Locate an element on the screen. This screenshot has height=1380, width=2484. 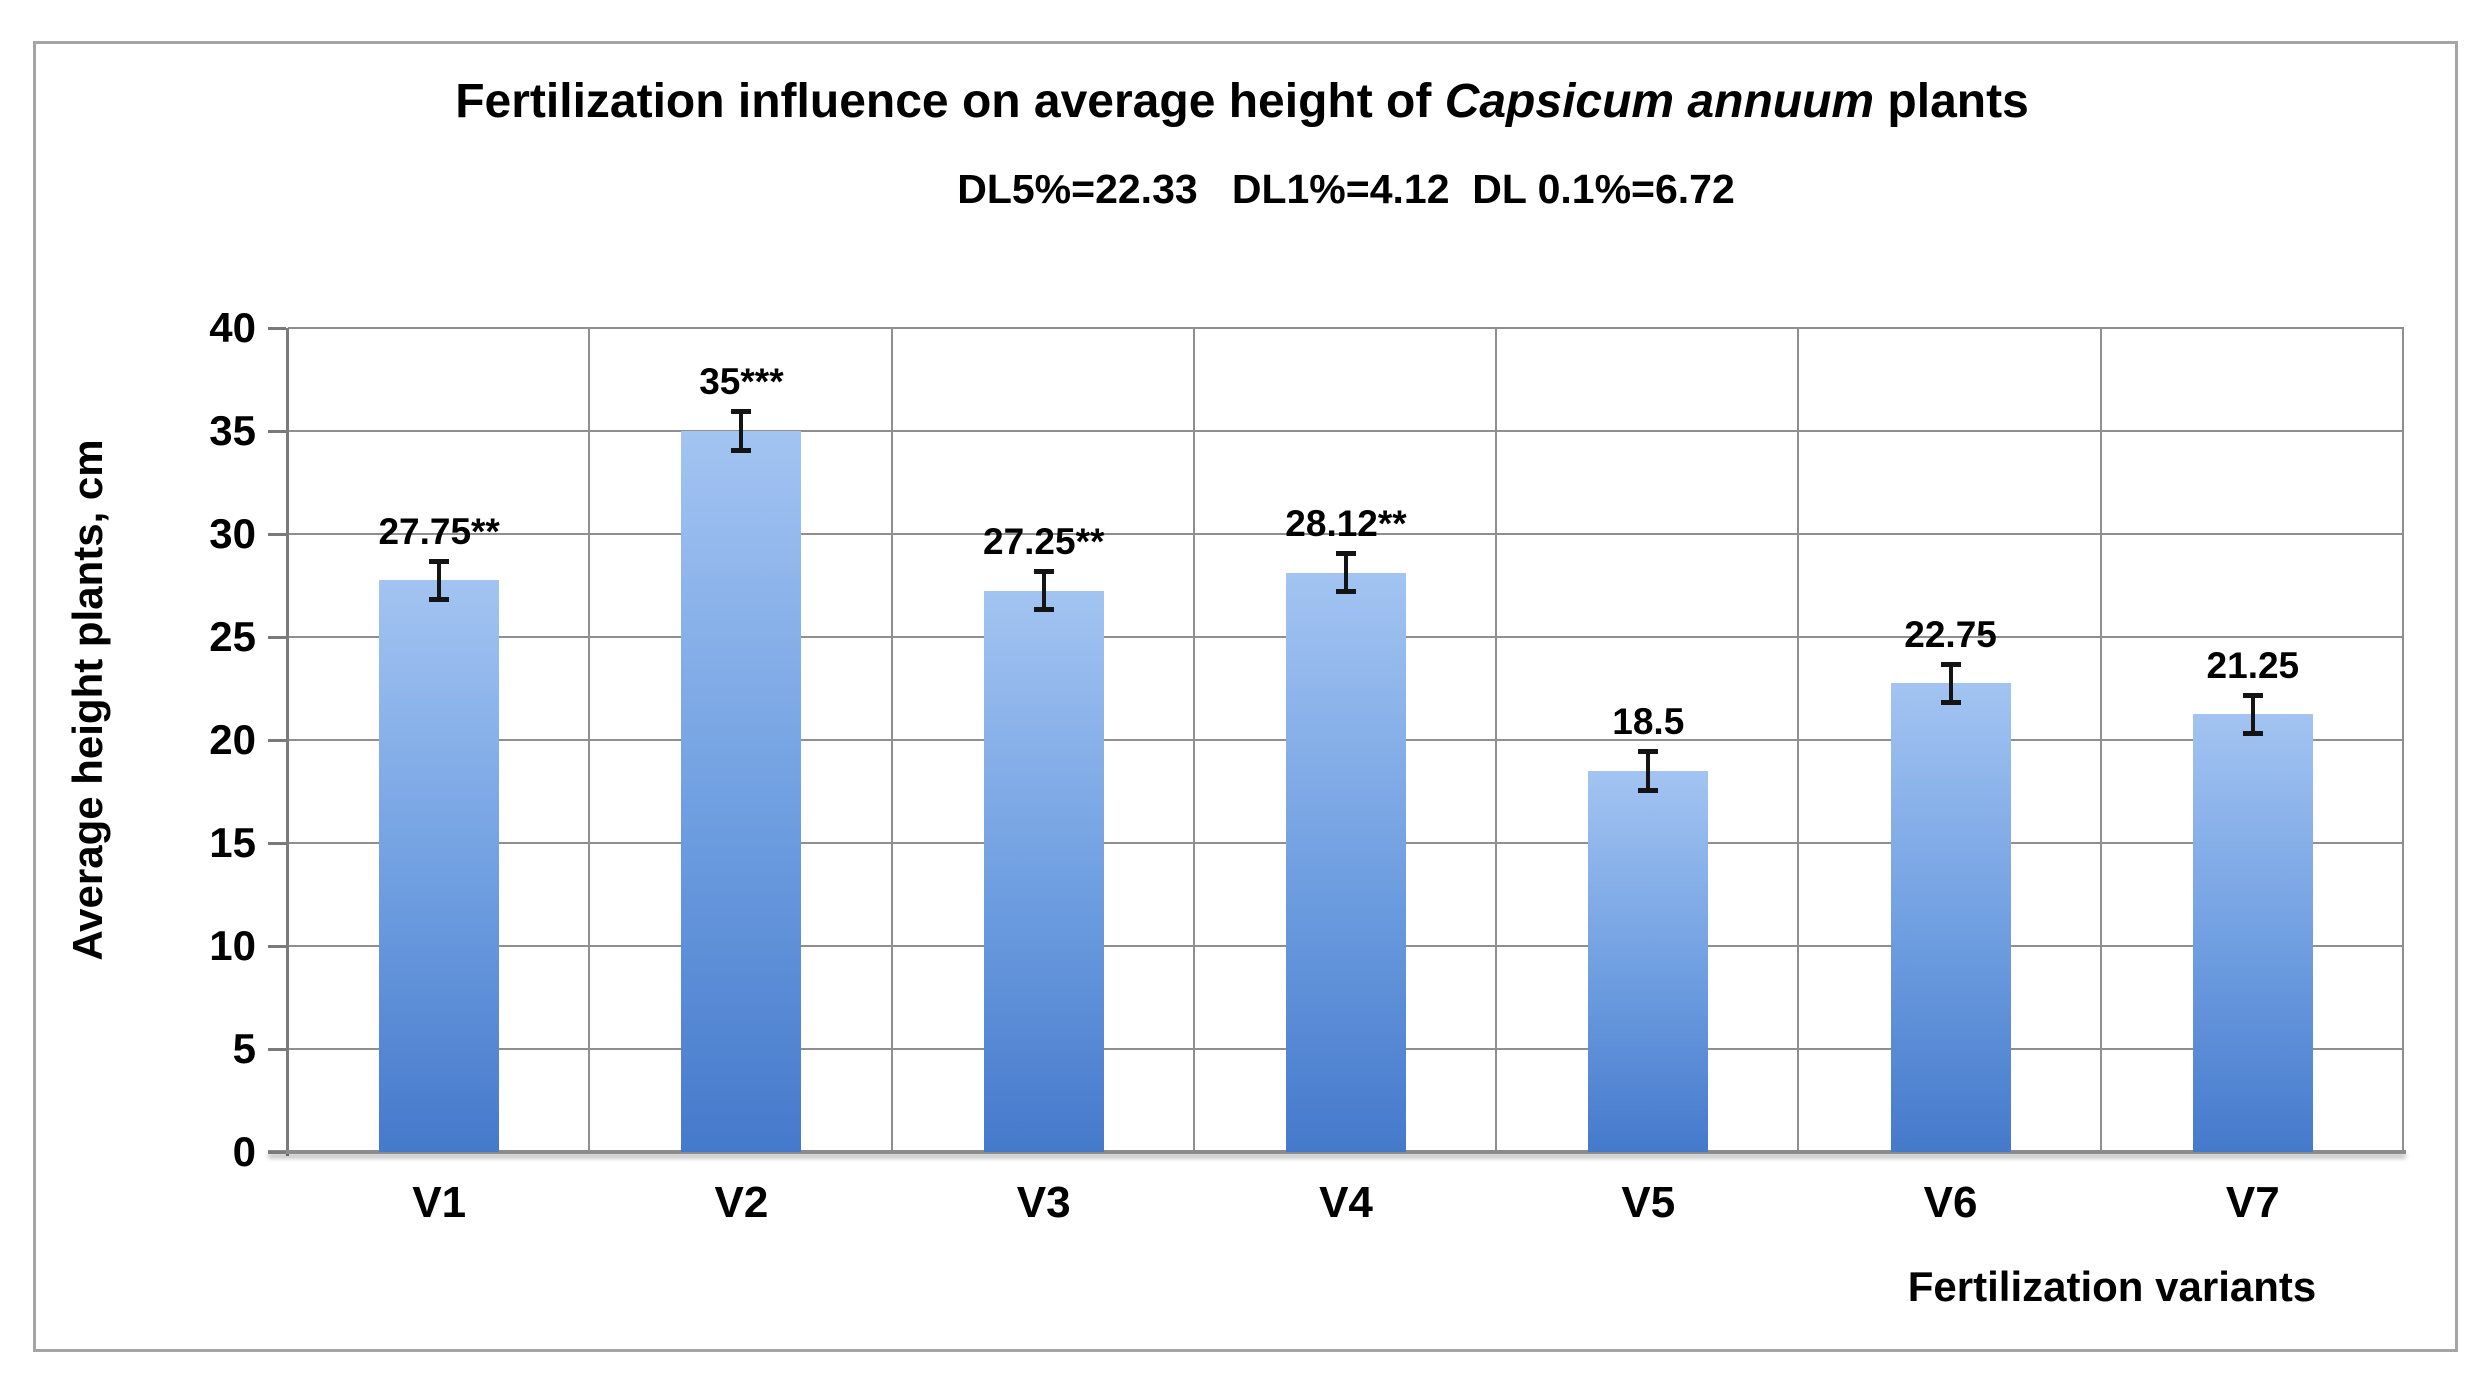
bar-v2 is located at coordinates (741, 791).